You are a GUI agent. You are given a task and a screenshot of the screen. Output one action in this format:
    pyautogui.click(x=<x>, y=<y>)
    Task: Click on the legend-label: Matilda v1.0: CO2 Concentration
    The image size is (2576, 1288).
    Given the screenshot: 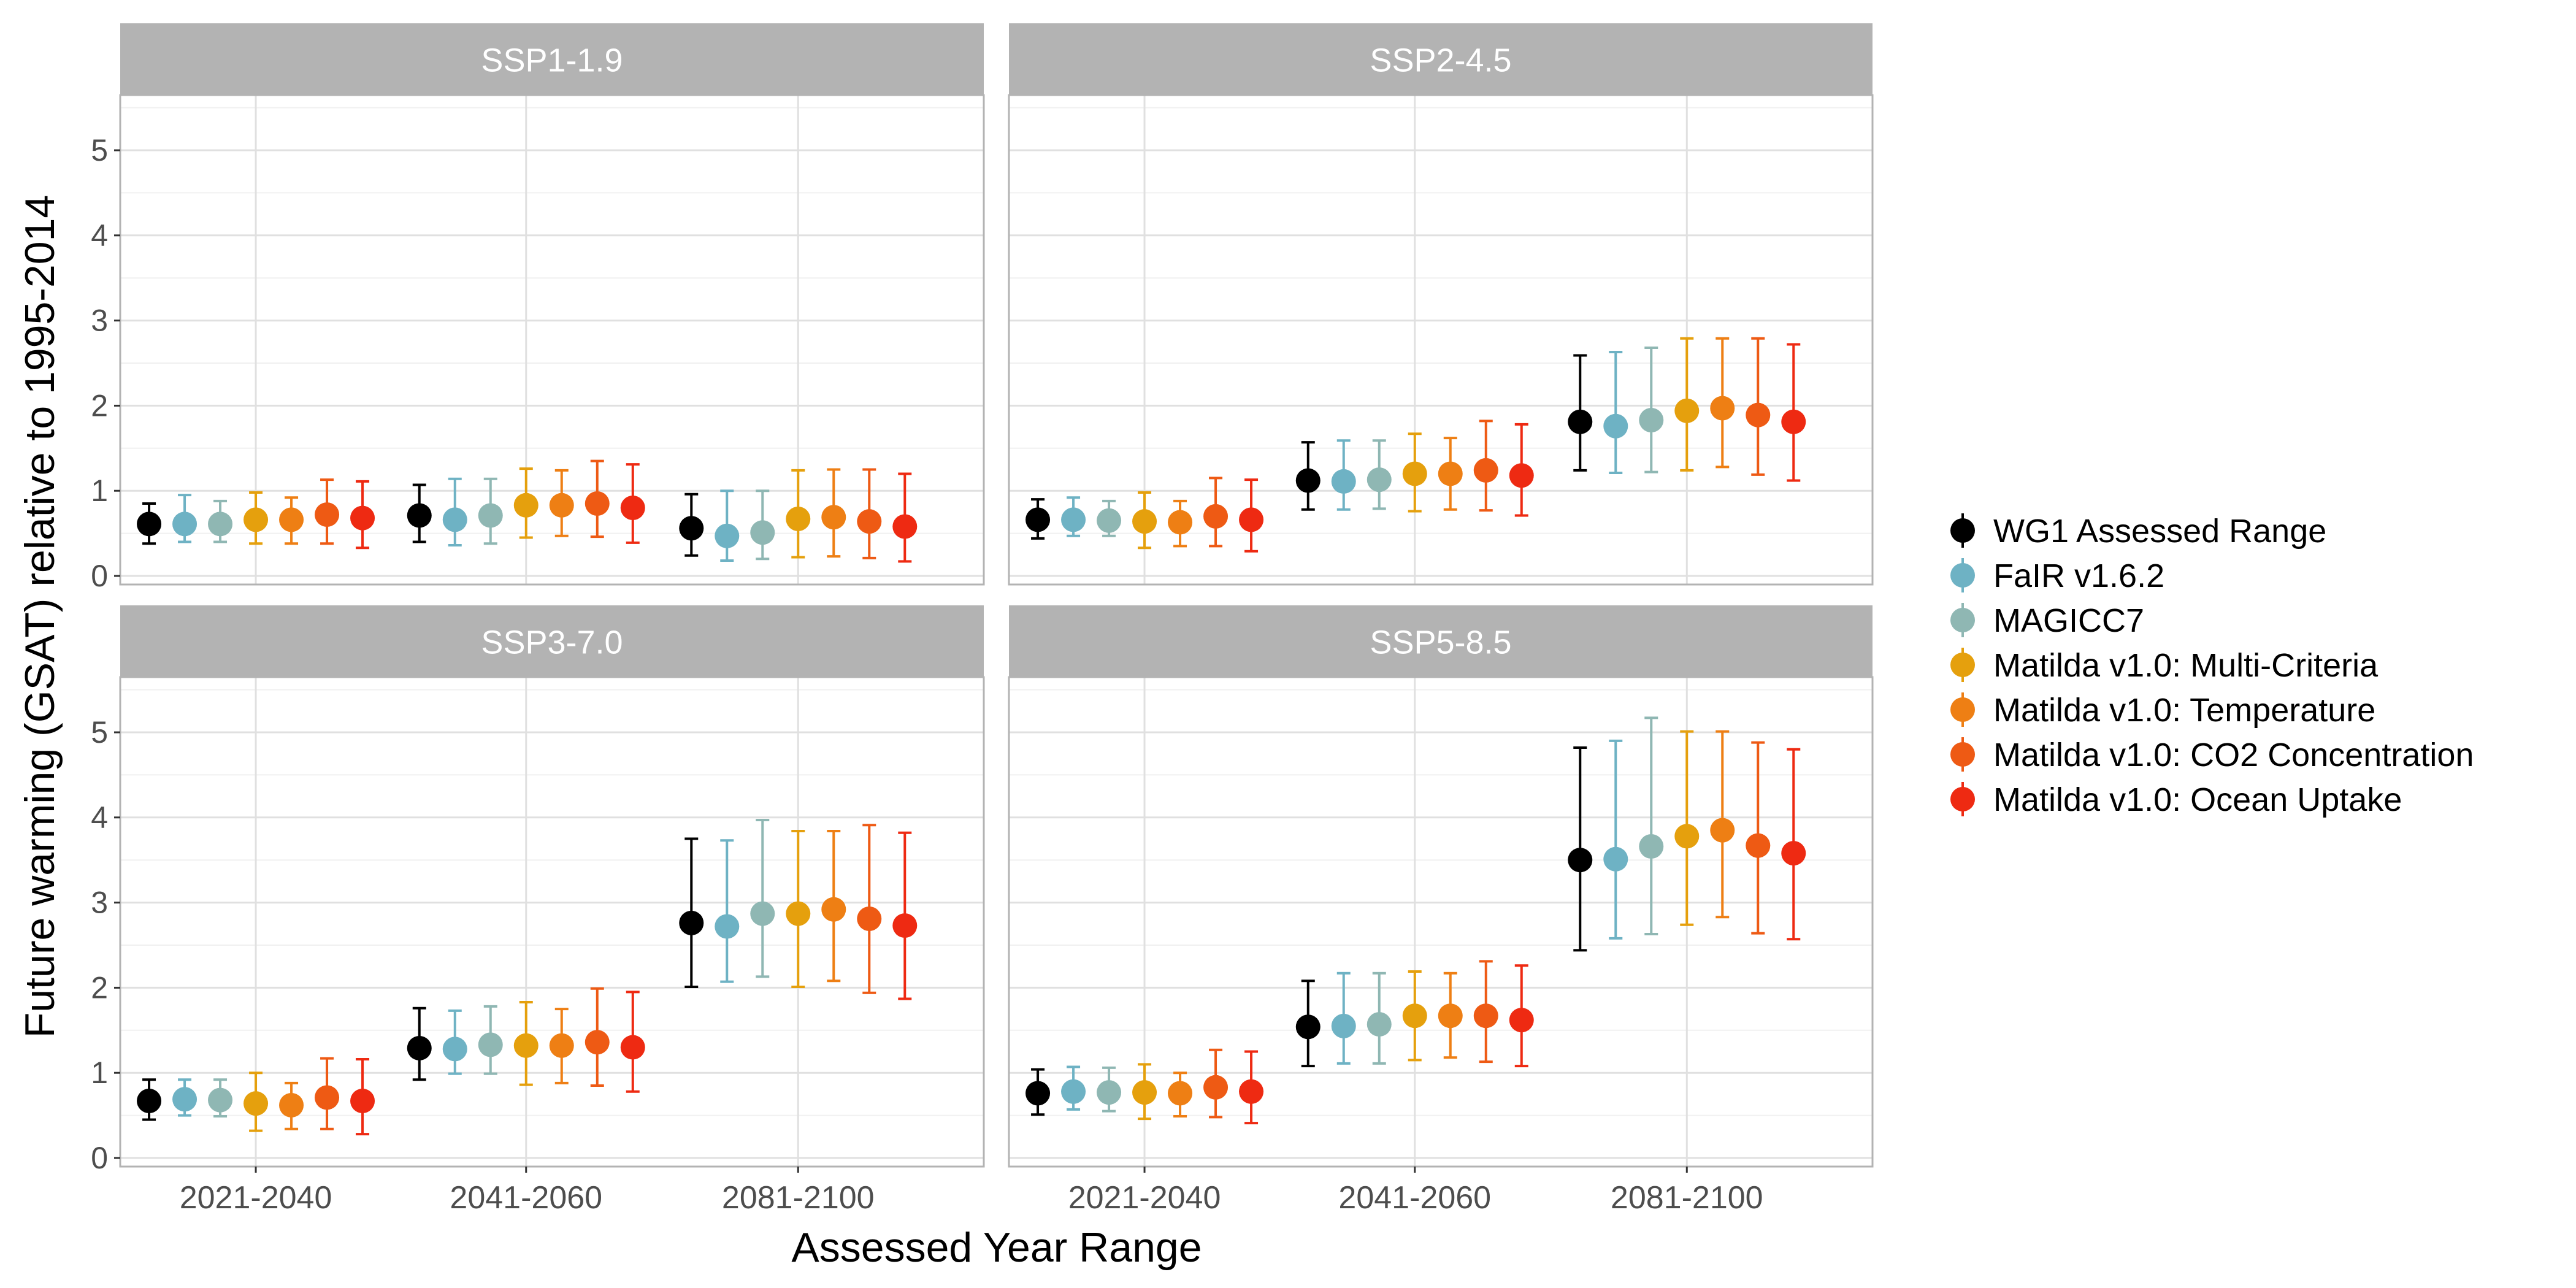 What is the action you would take?
    pyautogui.click(x=2233, y=755)
    